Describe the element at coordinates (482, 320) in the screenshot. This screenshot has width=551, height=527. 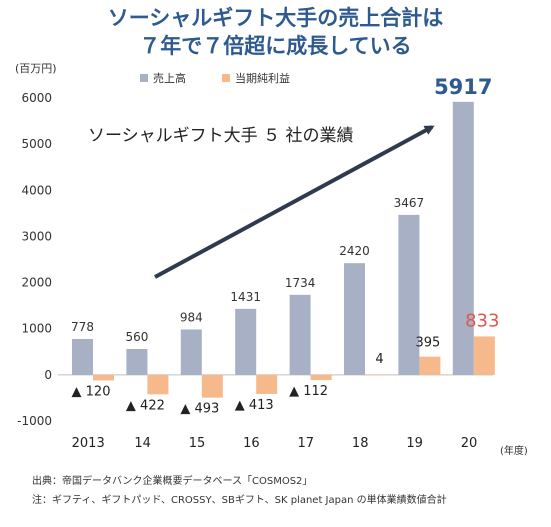
I see `profit-value-label: 833` at that location.